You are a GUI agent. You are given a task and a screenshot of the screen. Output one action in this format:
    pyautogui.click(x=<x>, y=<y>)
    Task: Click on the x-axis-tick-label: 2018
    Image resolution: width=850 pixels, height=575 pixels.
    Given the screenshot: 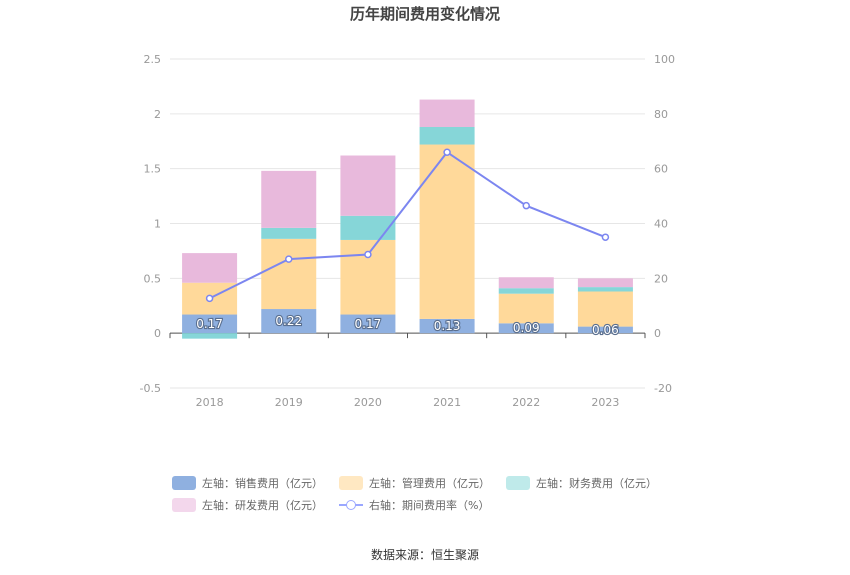 What is the action you would take?
    pyautogui.click(x=210, y=402)
    